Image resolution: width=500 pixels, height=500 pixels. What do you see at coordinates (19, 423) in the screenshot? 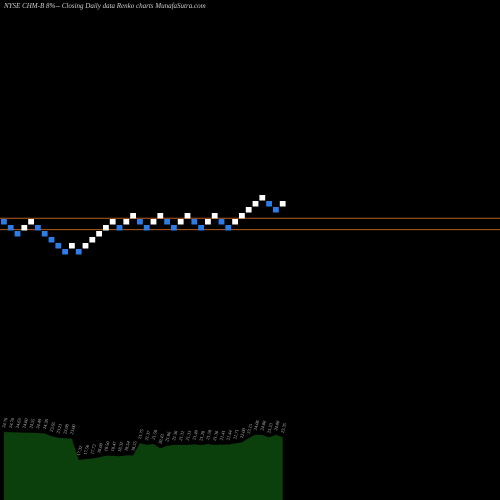
I see `volume-label-3: 24.65` at bounding box center [19, 423].